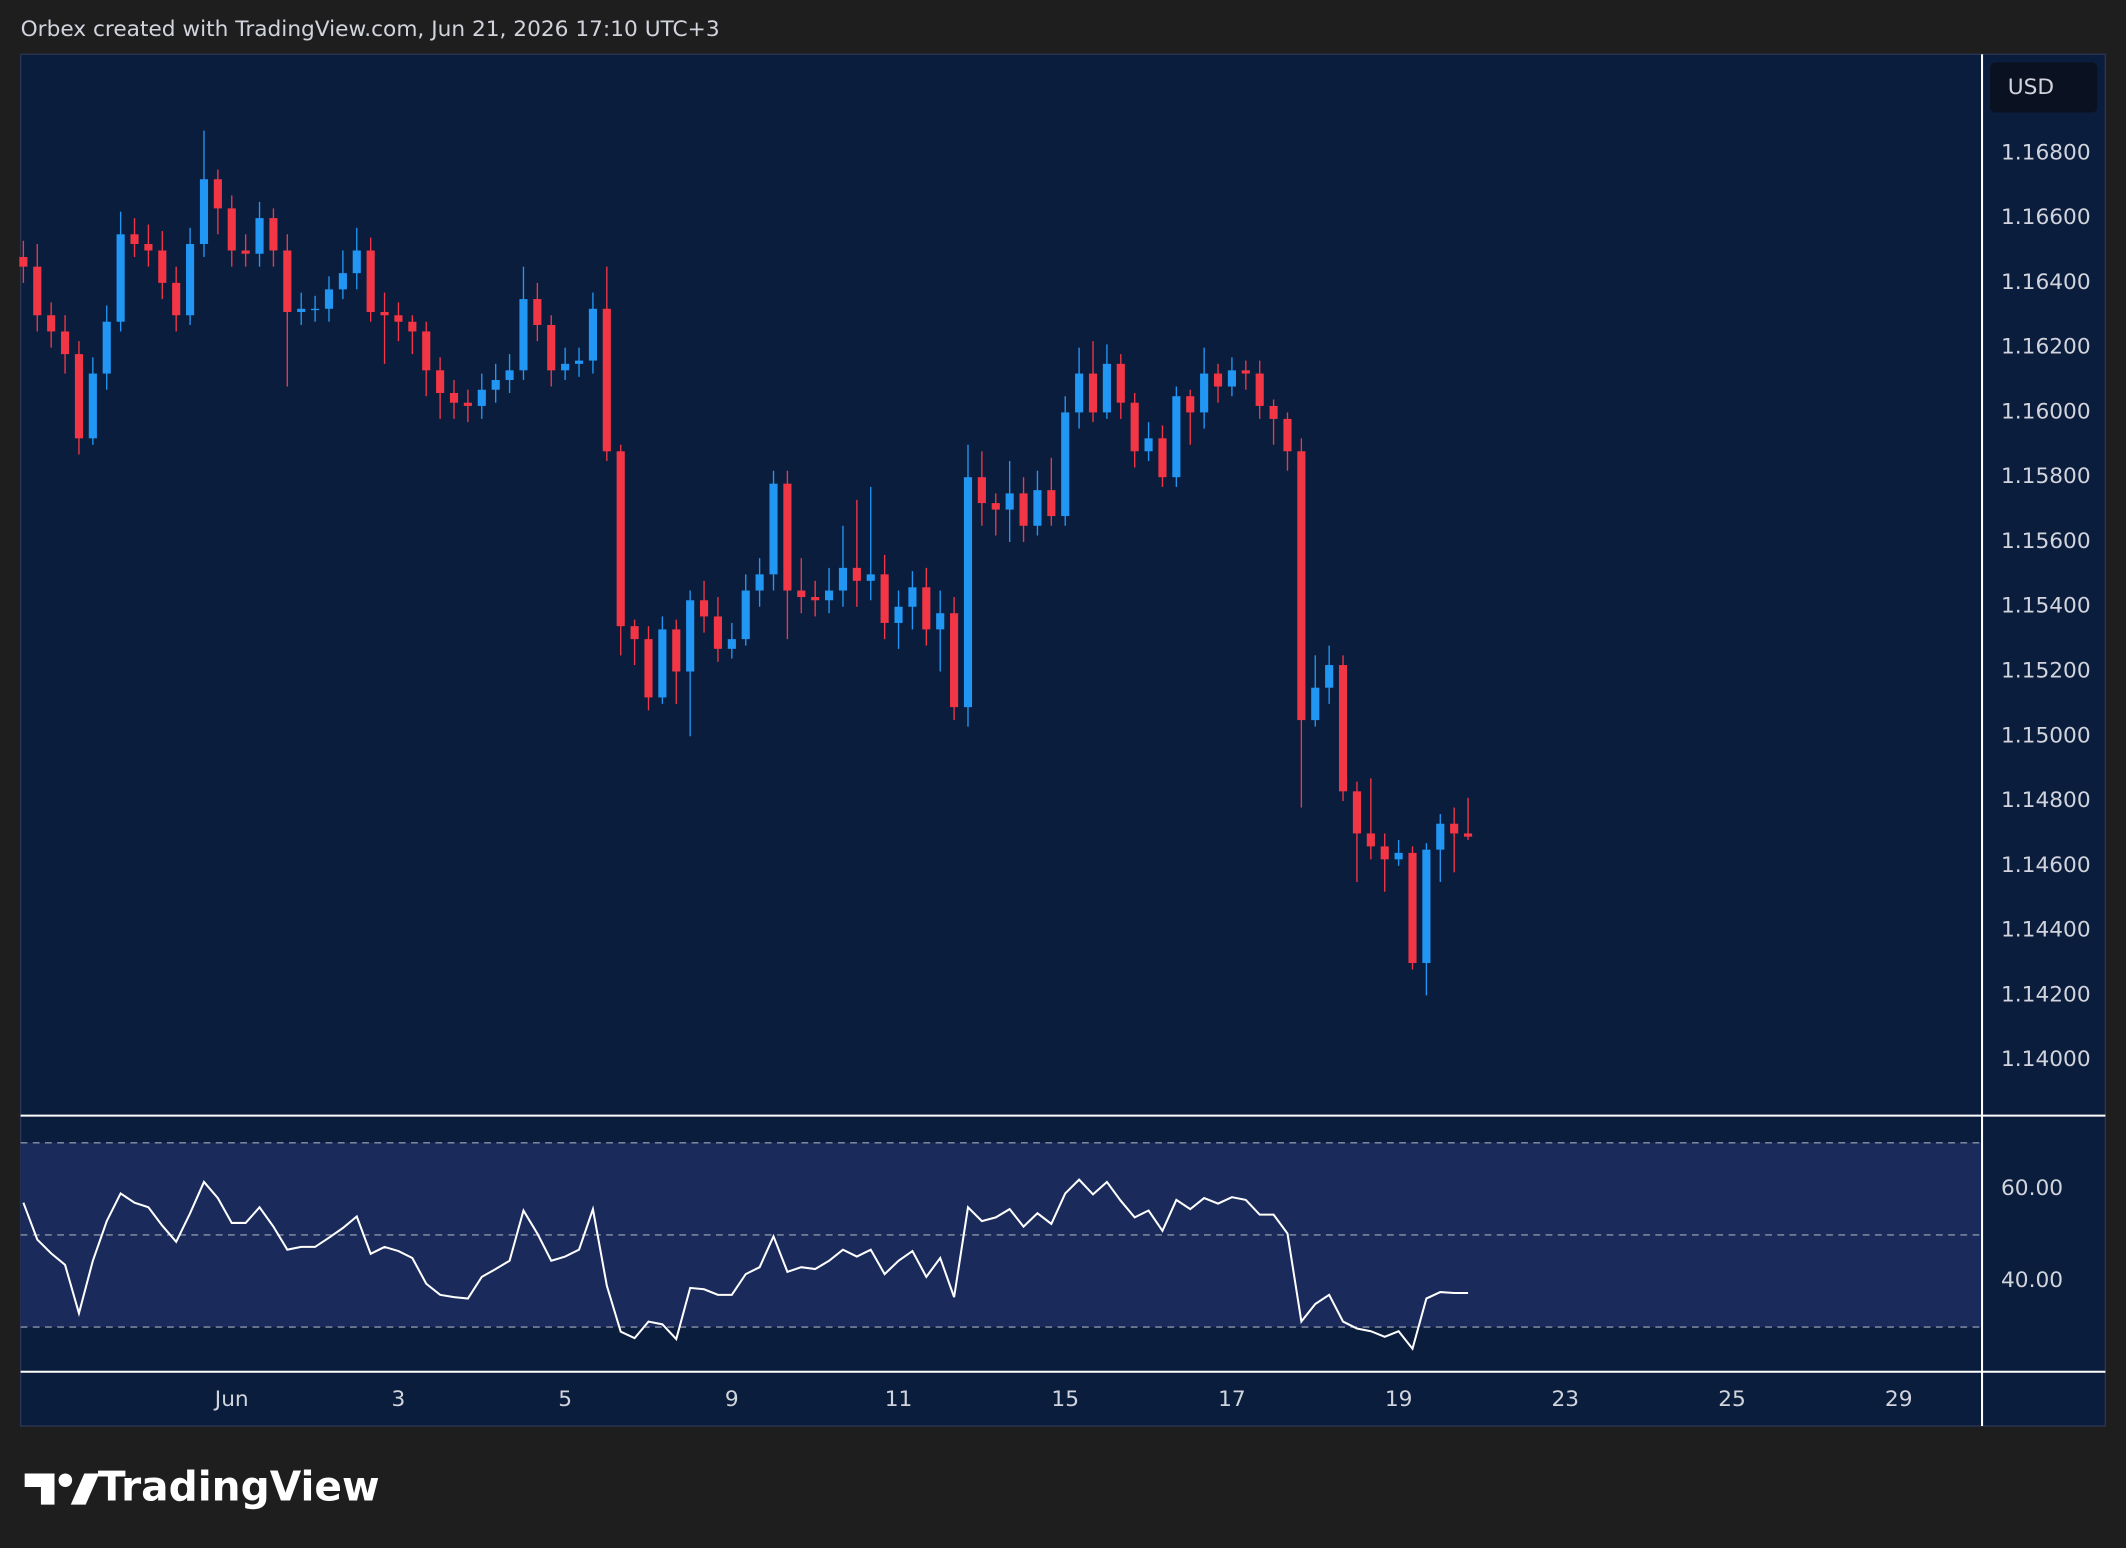 This screenshot has width=2126, height=1548. I want to click on brand-logo, so click(62, 1489).